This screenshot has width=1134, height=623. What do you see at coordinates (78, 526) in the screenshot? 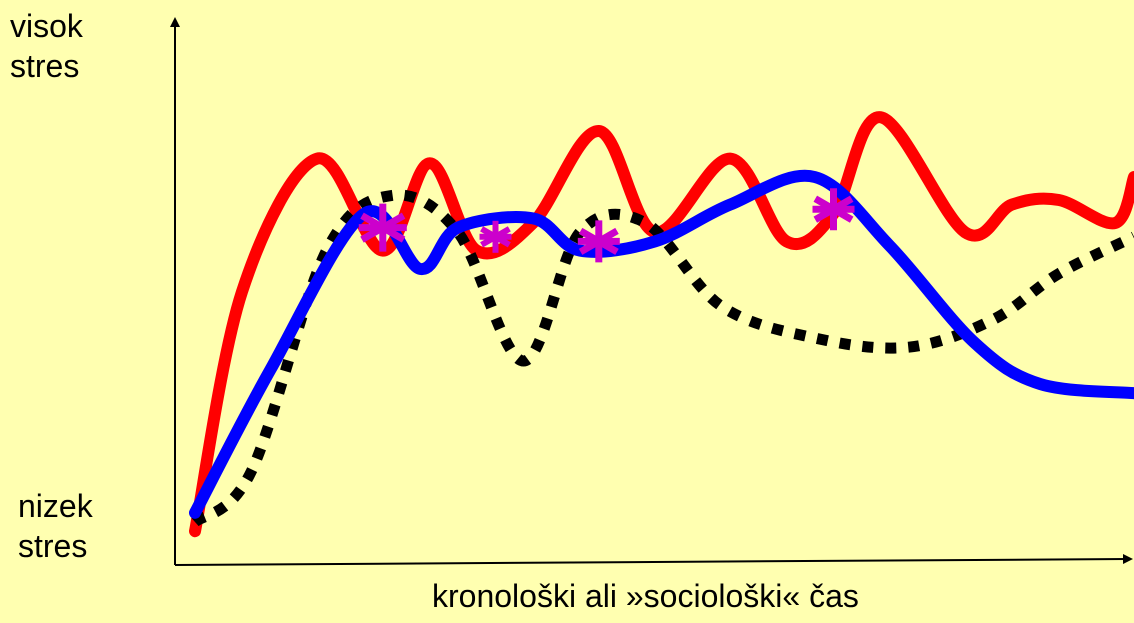
I see `y-axis-label-bottom: nizek stres` at bounding box center [78, 526].